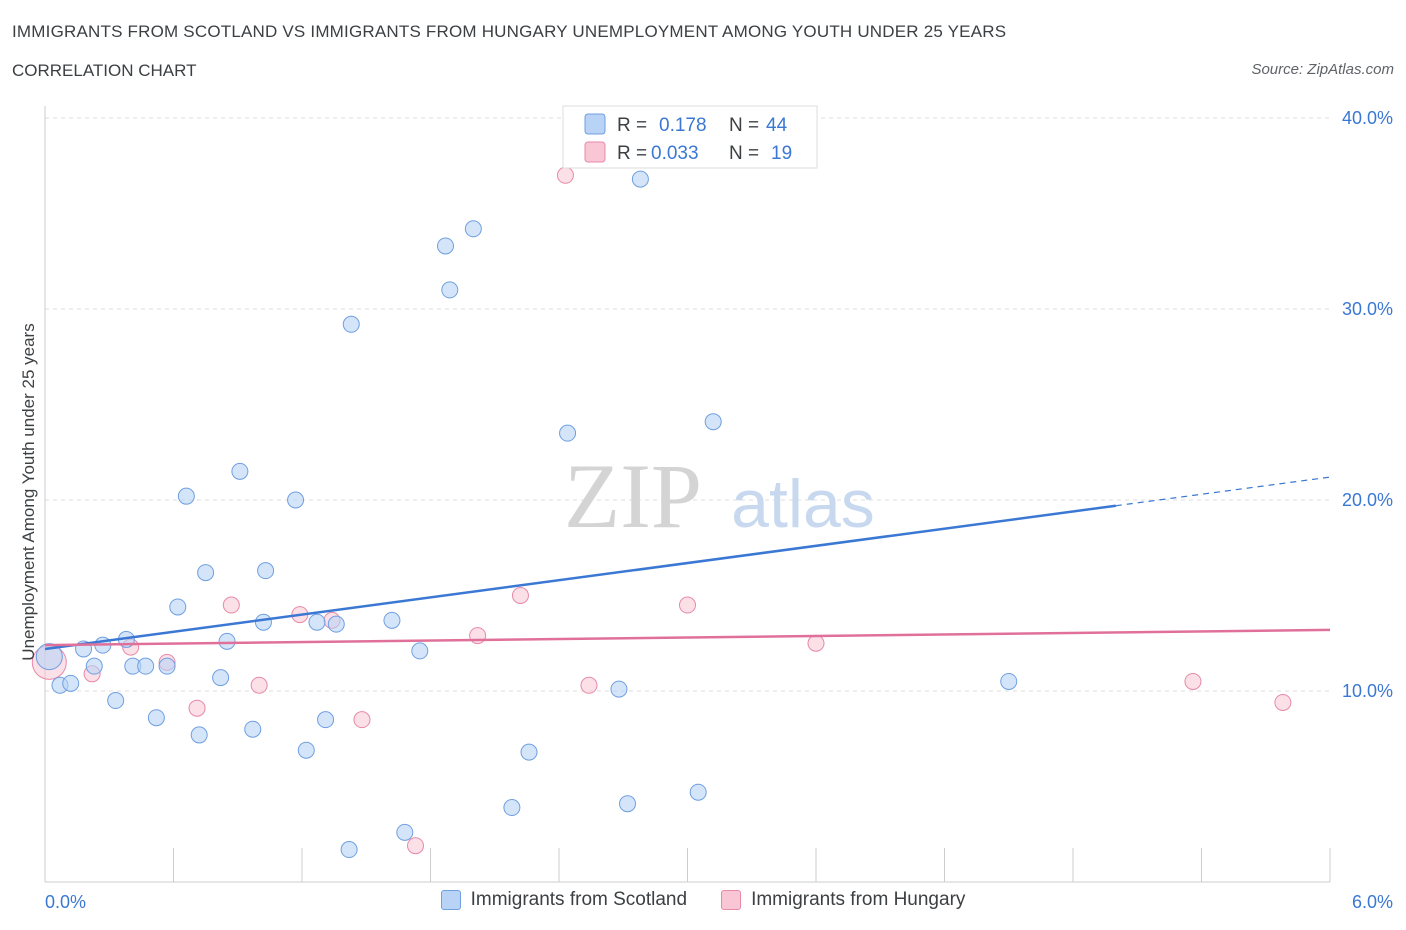  I want to click on legend-item-hungary: Immigrants from Hungary, so click(843, 900).